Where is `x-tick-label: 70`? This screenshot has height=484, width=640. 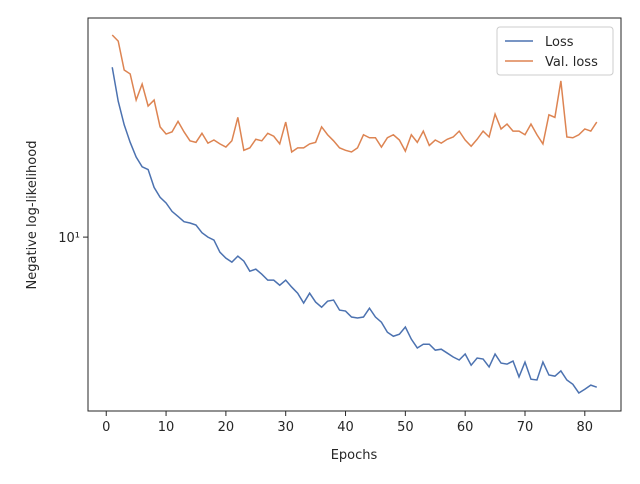
x-tick-label: 70 is located at coordinates (525, 427).